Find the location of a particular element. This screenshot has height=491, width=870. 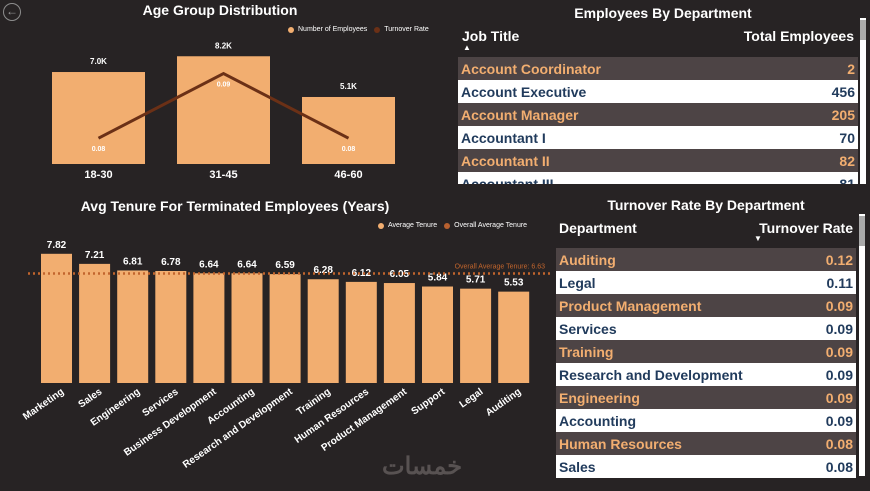

table-row: Accounting 0.09 is located at coordinates (706, 420).